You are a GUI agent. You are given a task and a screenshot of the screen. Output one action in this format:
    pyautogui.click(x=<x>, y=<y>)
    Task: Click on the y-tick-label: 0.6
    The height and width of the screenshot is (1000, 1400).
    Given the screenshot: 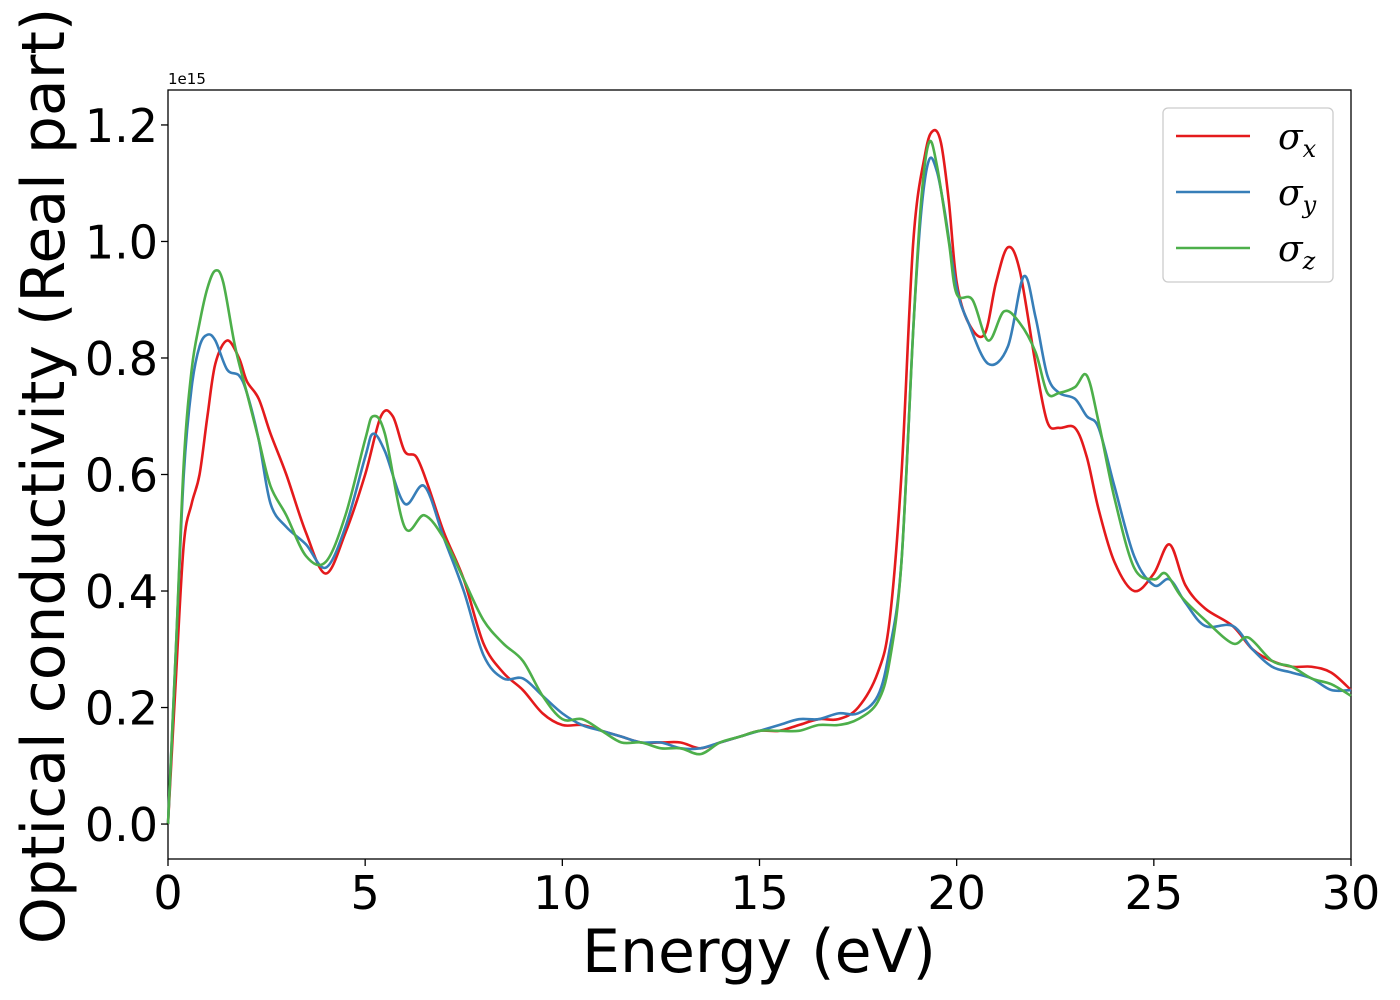 What is the action you would take?
    pyautogui.click(x=121, y=476)
    